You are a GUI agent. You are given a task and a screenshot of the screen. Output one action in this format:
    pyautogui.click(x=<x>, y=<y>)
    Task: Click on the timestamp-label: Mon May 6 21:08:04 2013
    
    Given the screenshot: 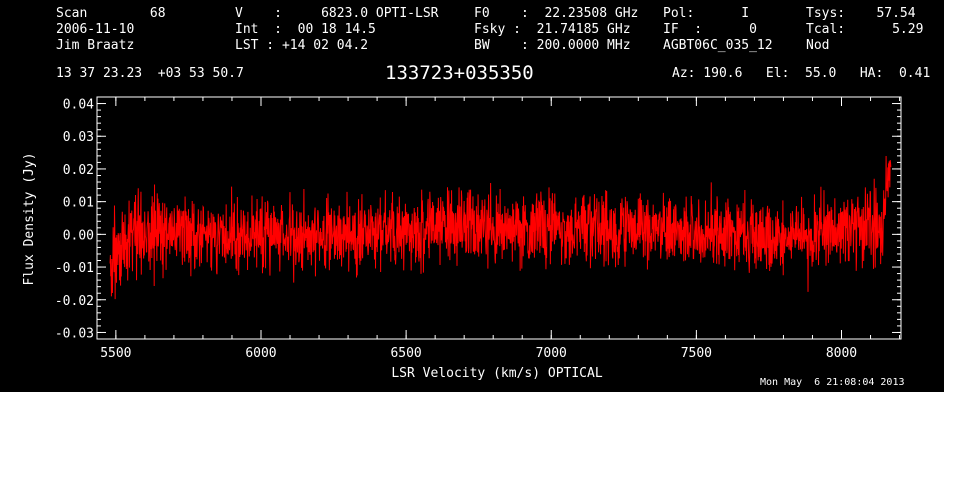 What is the action you would take?
    pyautogui.click(x=832, y=382)
    